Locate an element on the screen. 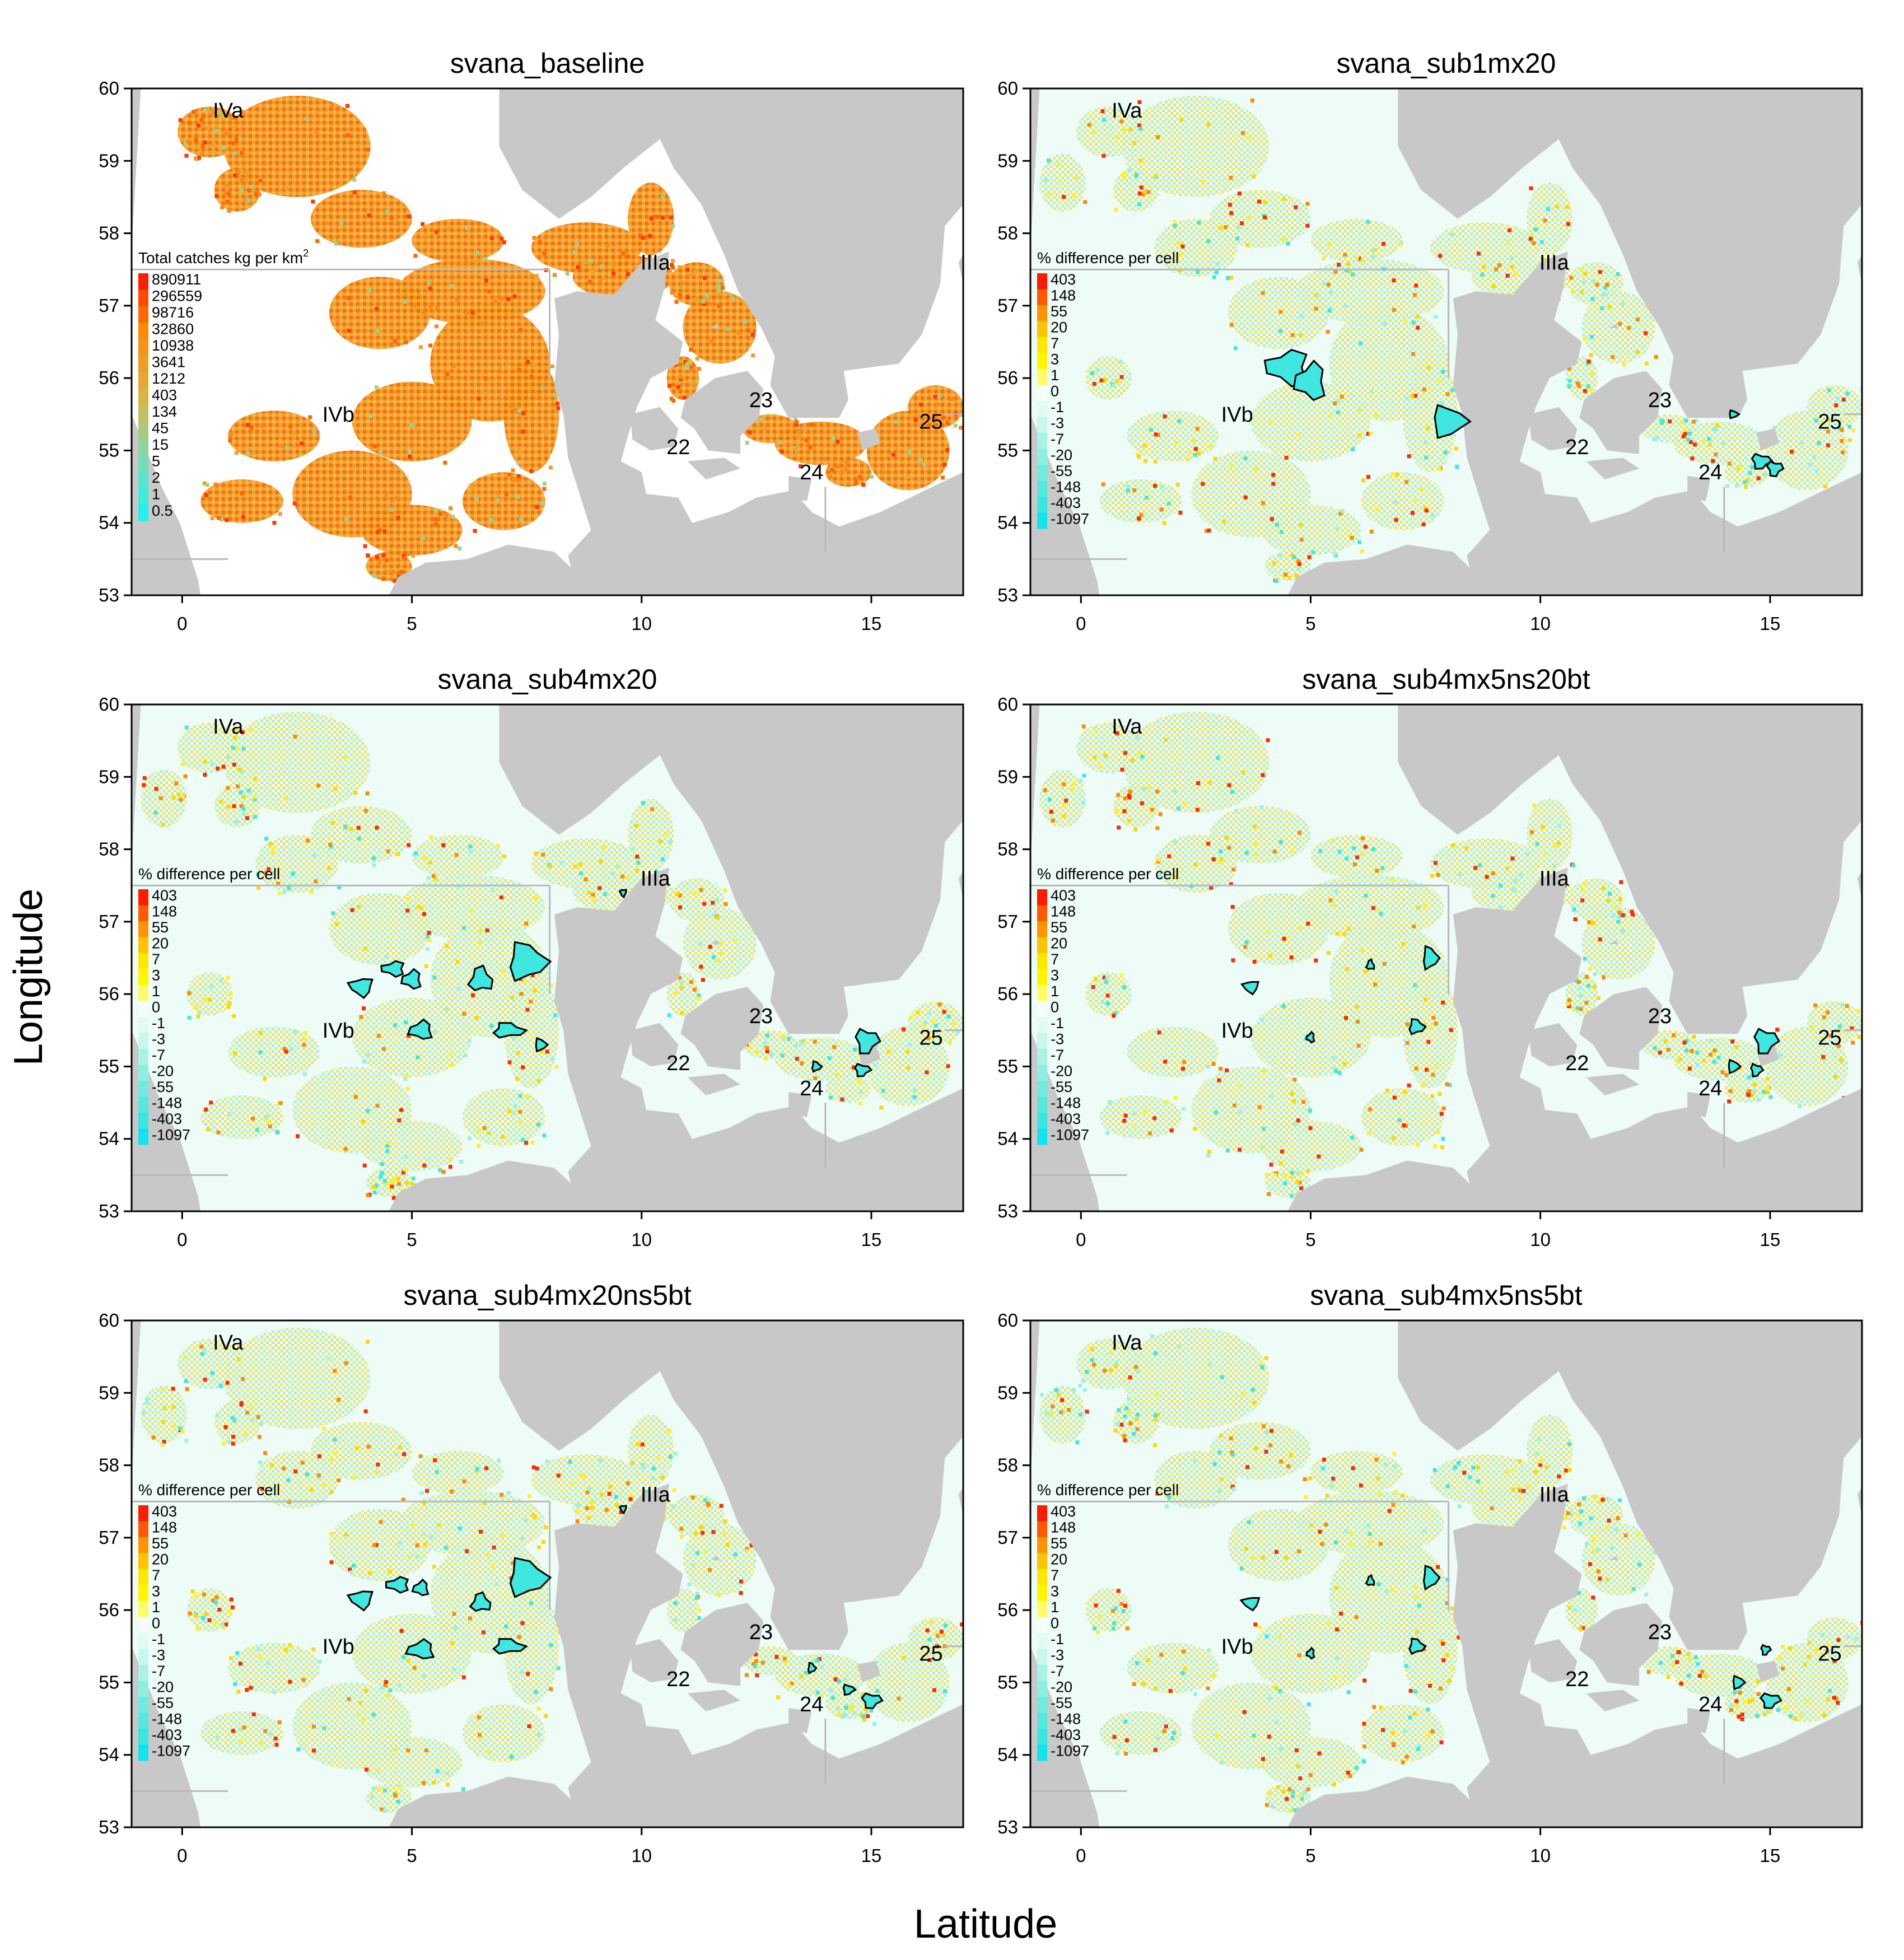 The width and height of the screenshot is (1904, 1960). region-label: IVa is located at coordinates (229, 111).